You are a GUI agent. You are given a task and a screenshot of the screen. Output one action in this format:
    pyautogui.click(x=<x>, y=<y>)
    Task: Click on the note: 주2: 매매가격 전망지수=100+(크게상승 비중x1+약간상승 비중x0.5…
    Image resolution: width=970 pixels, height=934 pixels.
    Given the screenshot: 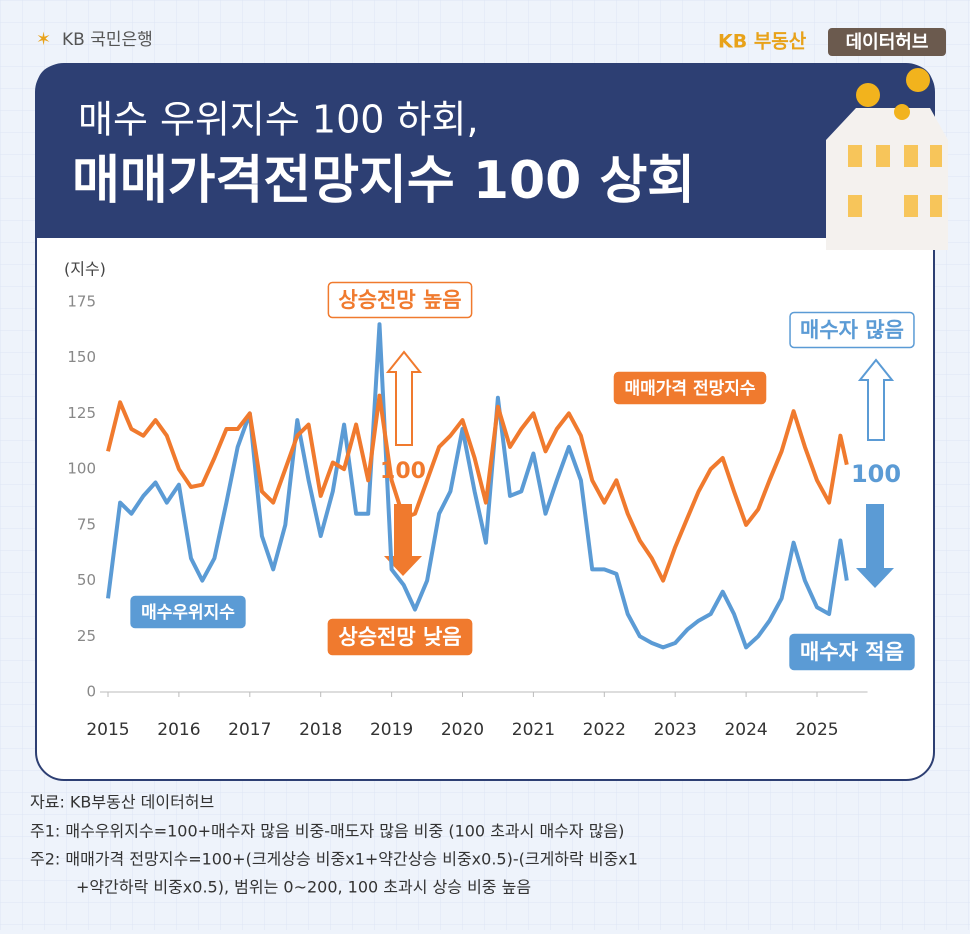 What is the action you would take?
    pyautogui.click(x=334, y=859)
    